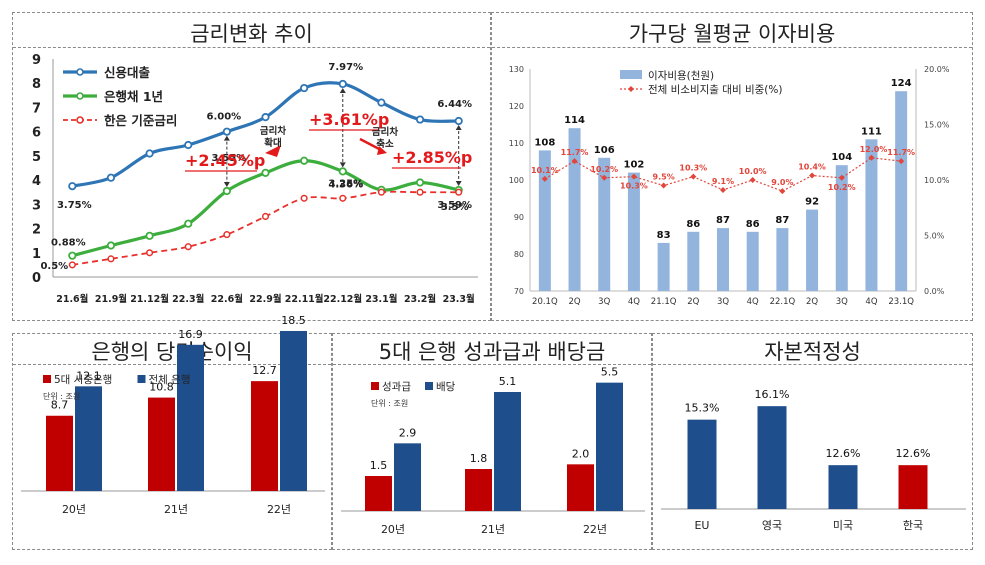 This screenshot has width=985, height=565. I want to click on data-label: 0.5%, so click(54, 266).